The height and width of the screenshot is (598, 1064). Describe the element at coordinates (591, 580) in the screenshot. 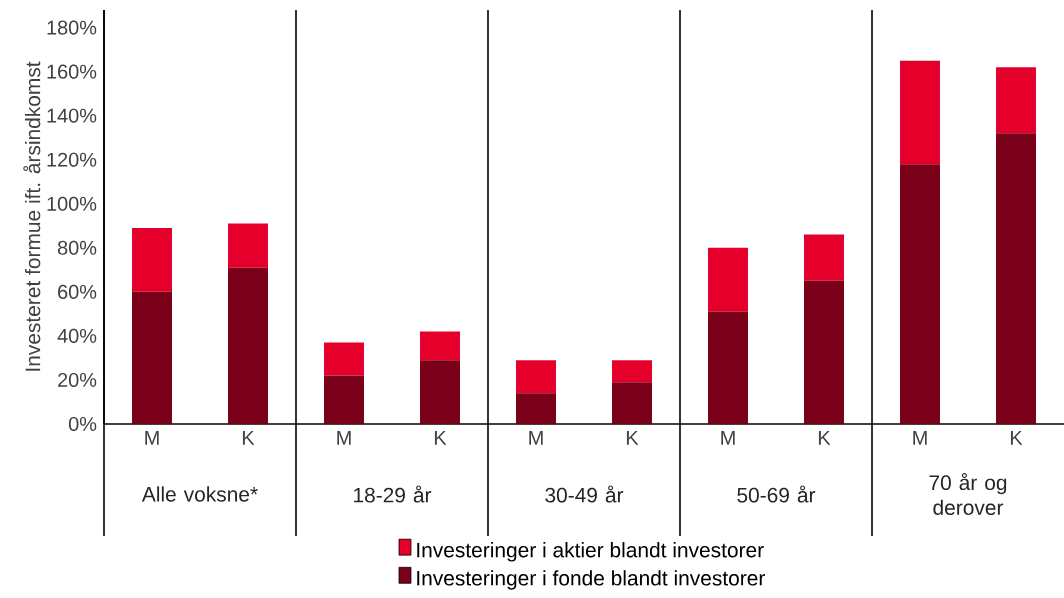

I see `legend-label: Investeringer i fonde blandt investorer` at that location.